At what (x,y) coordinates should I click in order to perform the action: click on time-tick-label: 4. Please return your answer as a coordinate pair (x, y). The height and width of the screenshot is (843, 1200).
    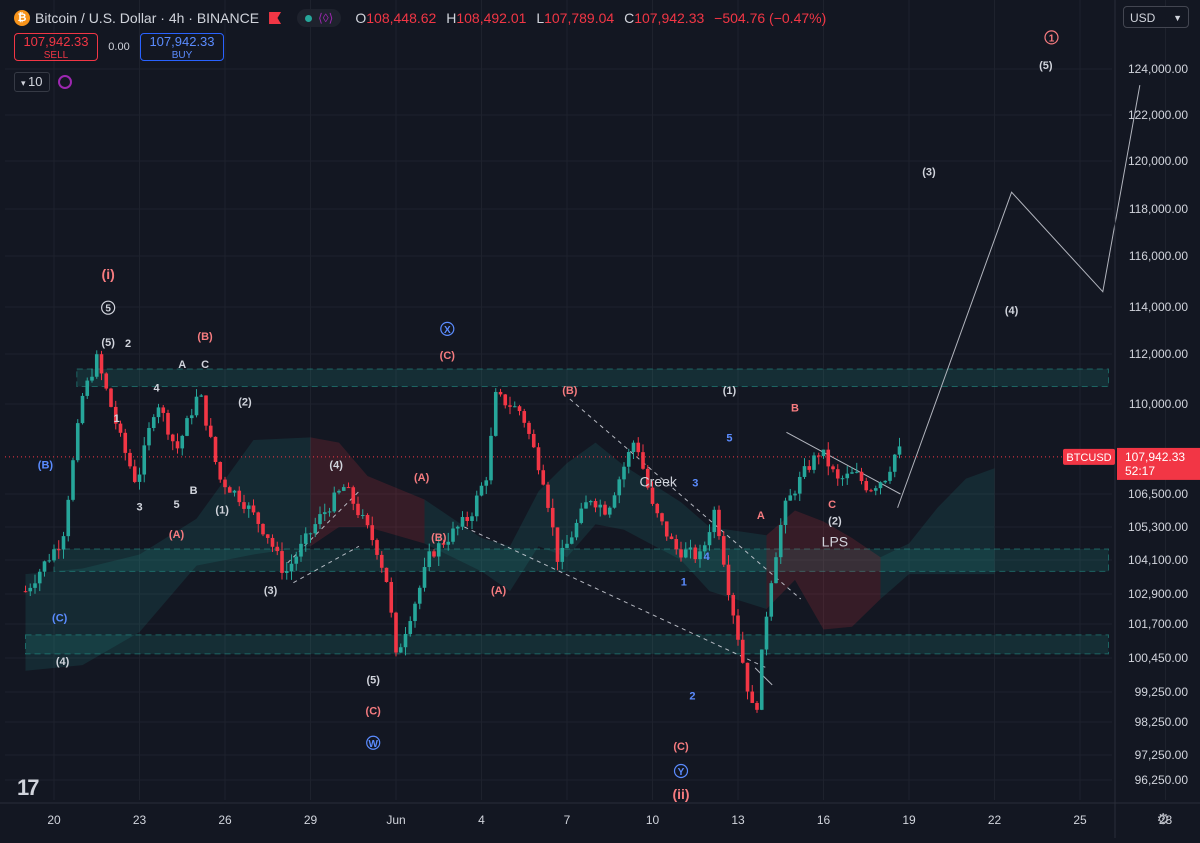
    Looking at the image, I should click on (481, 820).